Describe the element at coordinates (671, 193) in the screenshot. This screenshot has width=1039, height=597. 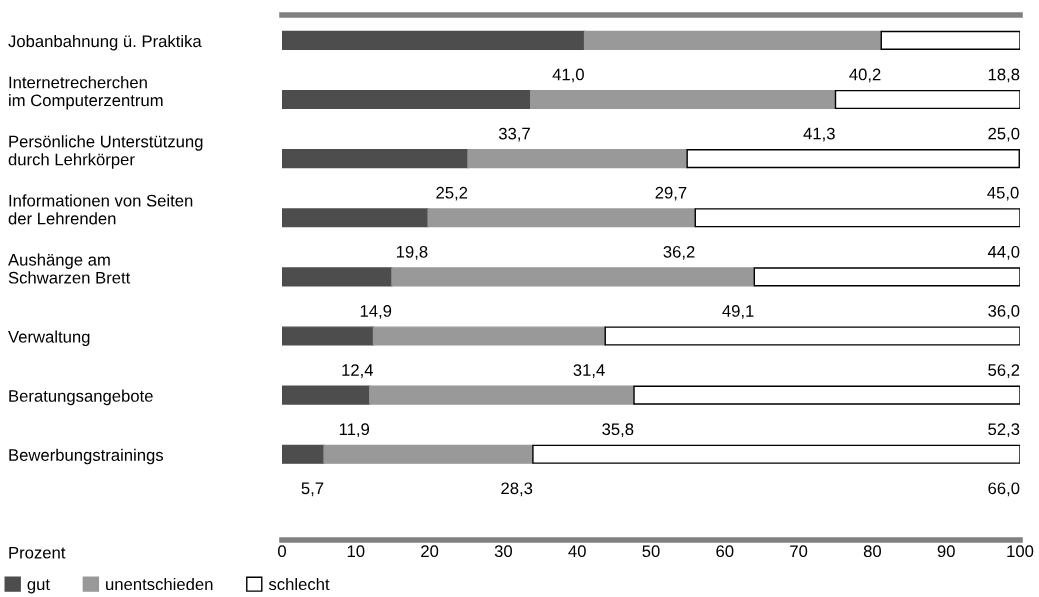
I see `text: 29,7` at that location.